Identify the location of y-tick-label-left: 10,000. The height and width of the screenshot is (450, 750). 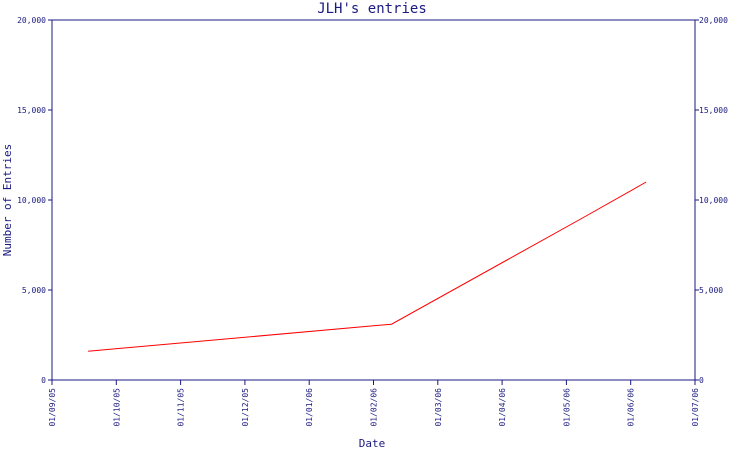
(31, 200).